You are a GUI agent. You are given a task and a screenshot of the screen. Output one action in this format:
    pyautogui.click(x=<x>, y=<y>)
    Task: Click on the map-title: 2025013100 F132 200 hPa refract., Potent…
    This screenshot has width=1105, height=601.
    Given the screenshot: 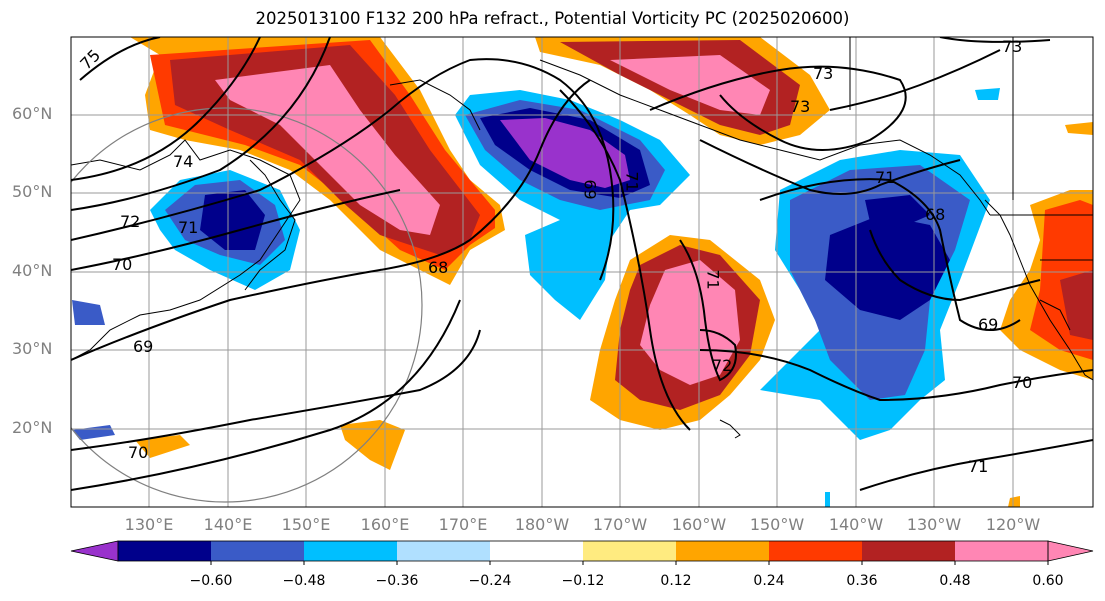 What is the action you would take?
    pyautogui.click(x=552, y=18)
    